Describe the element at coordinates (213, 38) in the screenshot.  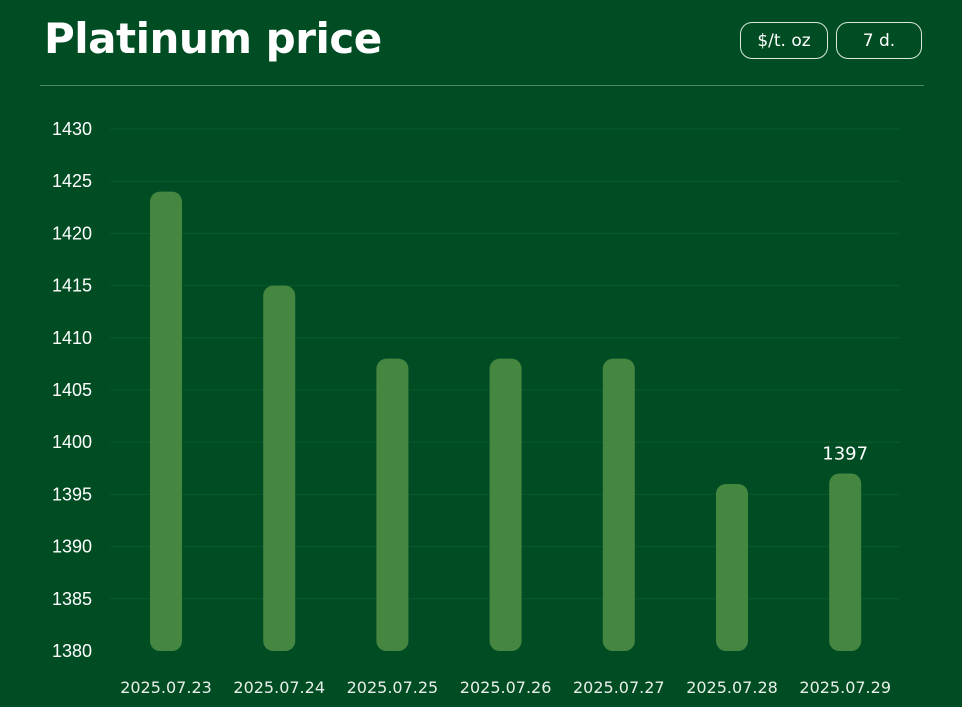
I see `page-title: Platinum price` at that location.